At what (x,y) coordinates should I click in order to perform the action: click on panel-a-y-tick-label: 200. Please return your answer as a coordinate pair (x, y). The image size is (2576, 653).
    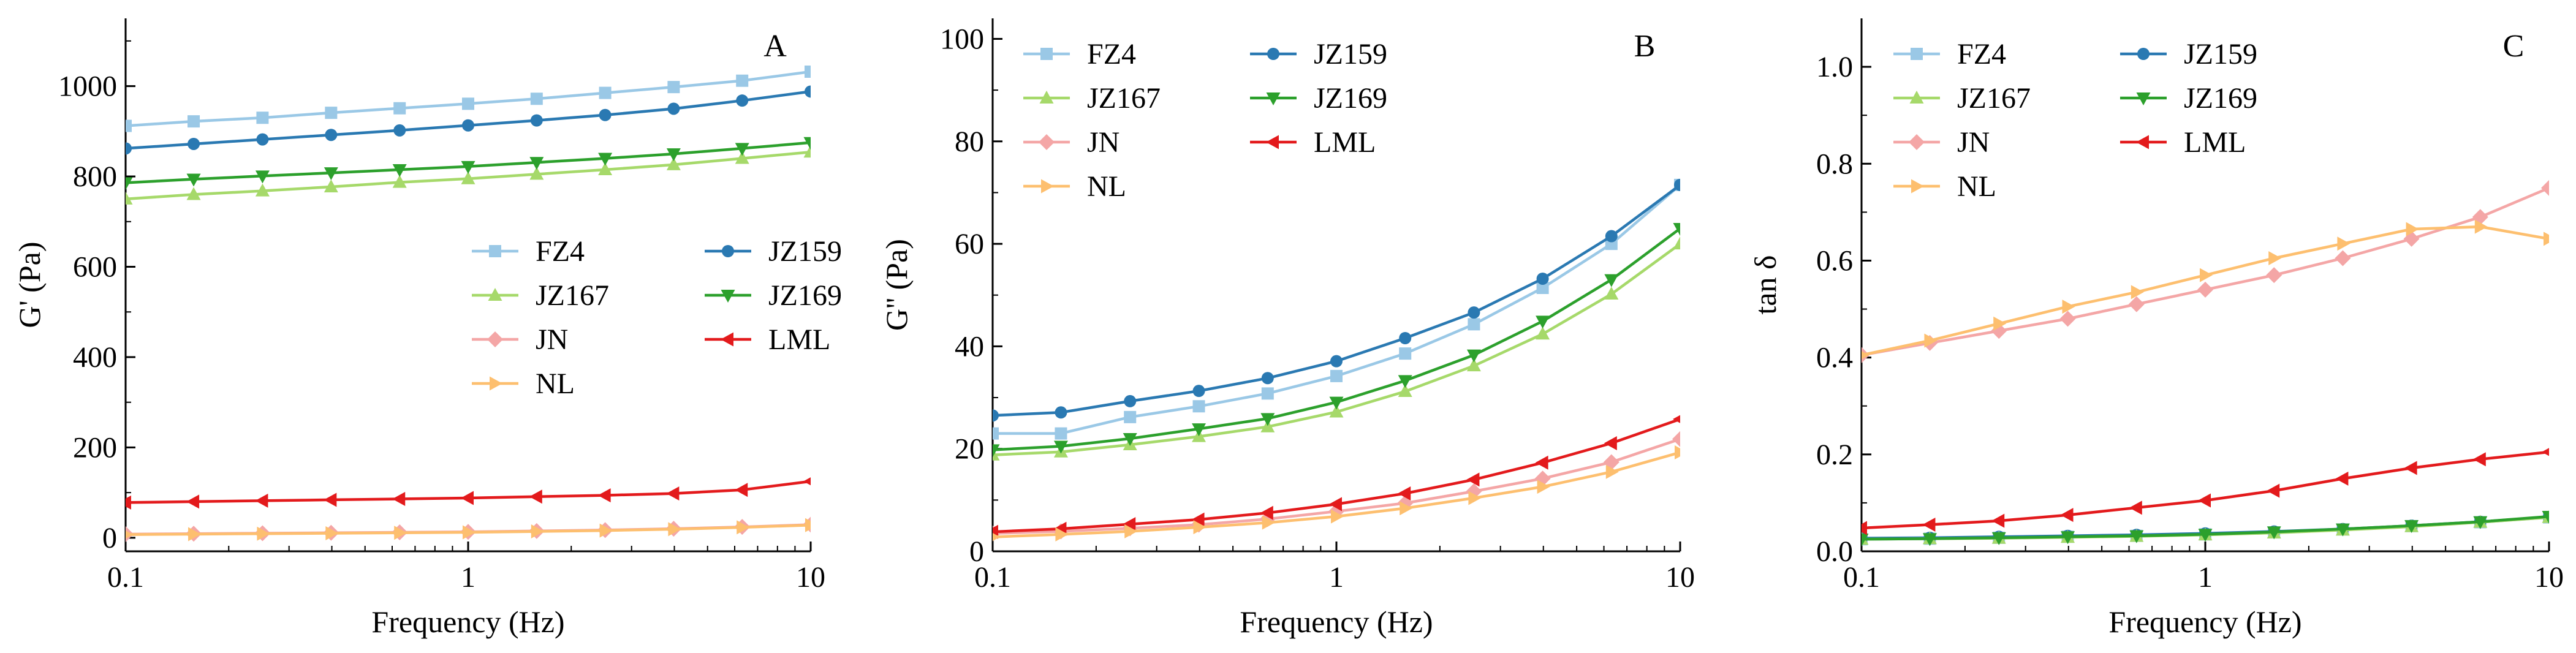
    Looking at the image, I should click on (95, 447).